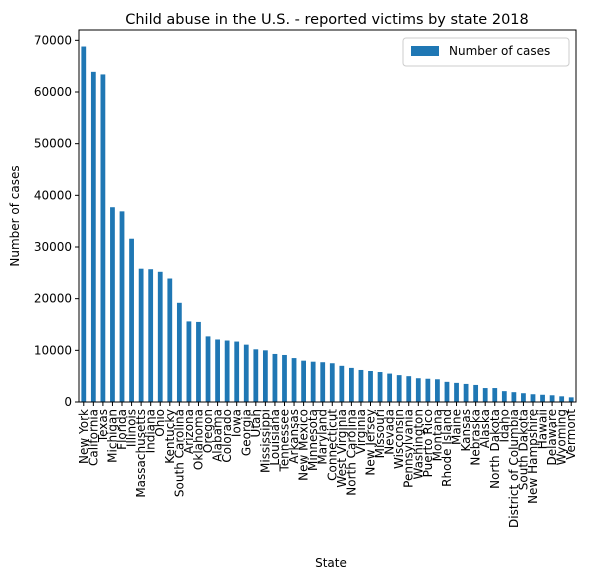 The height and width of the screenshot is (579, 591). What do you see at coordinates (409, 448) in the screenshot?
I see `x-tick-label: Pennsylvania` at bounding box center [409, 448].